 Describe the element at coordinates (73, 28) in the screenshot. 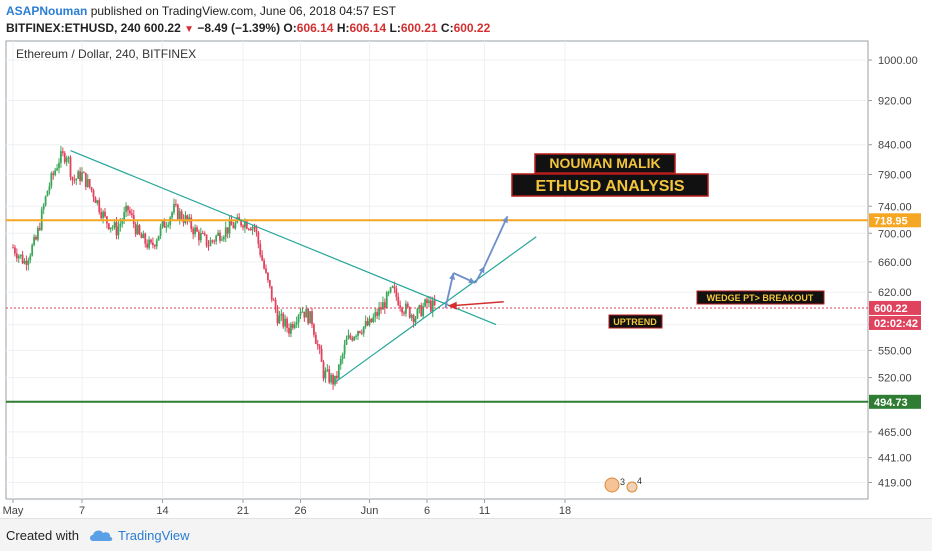

I see `symbol-interval: BITFINEX:ETHUSD, 240` at that location.